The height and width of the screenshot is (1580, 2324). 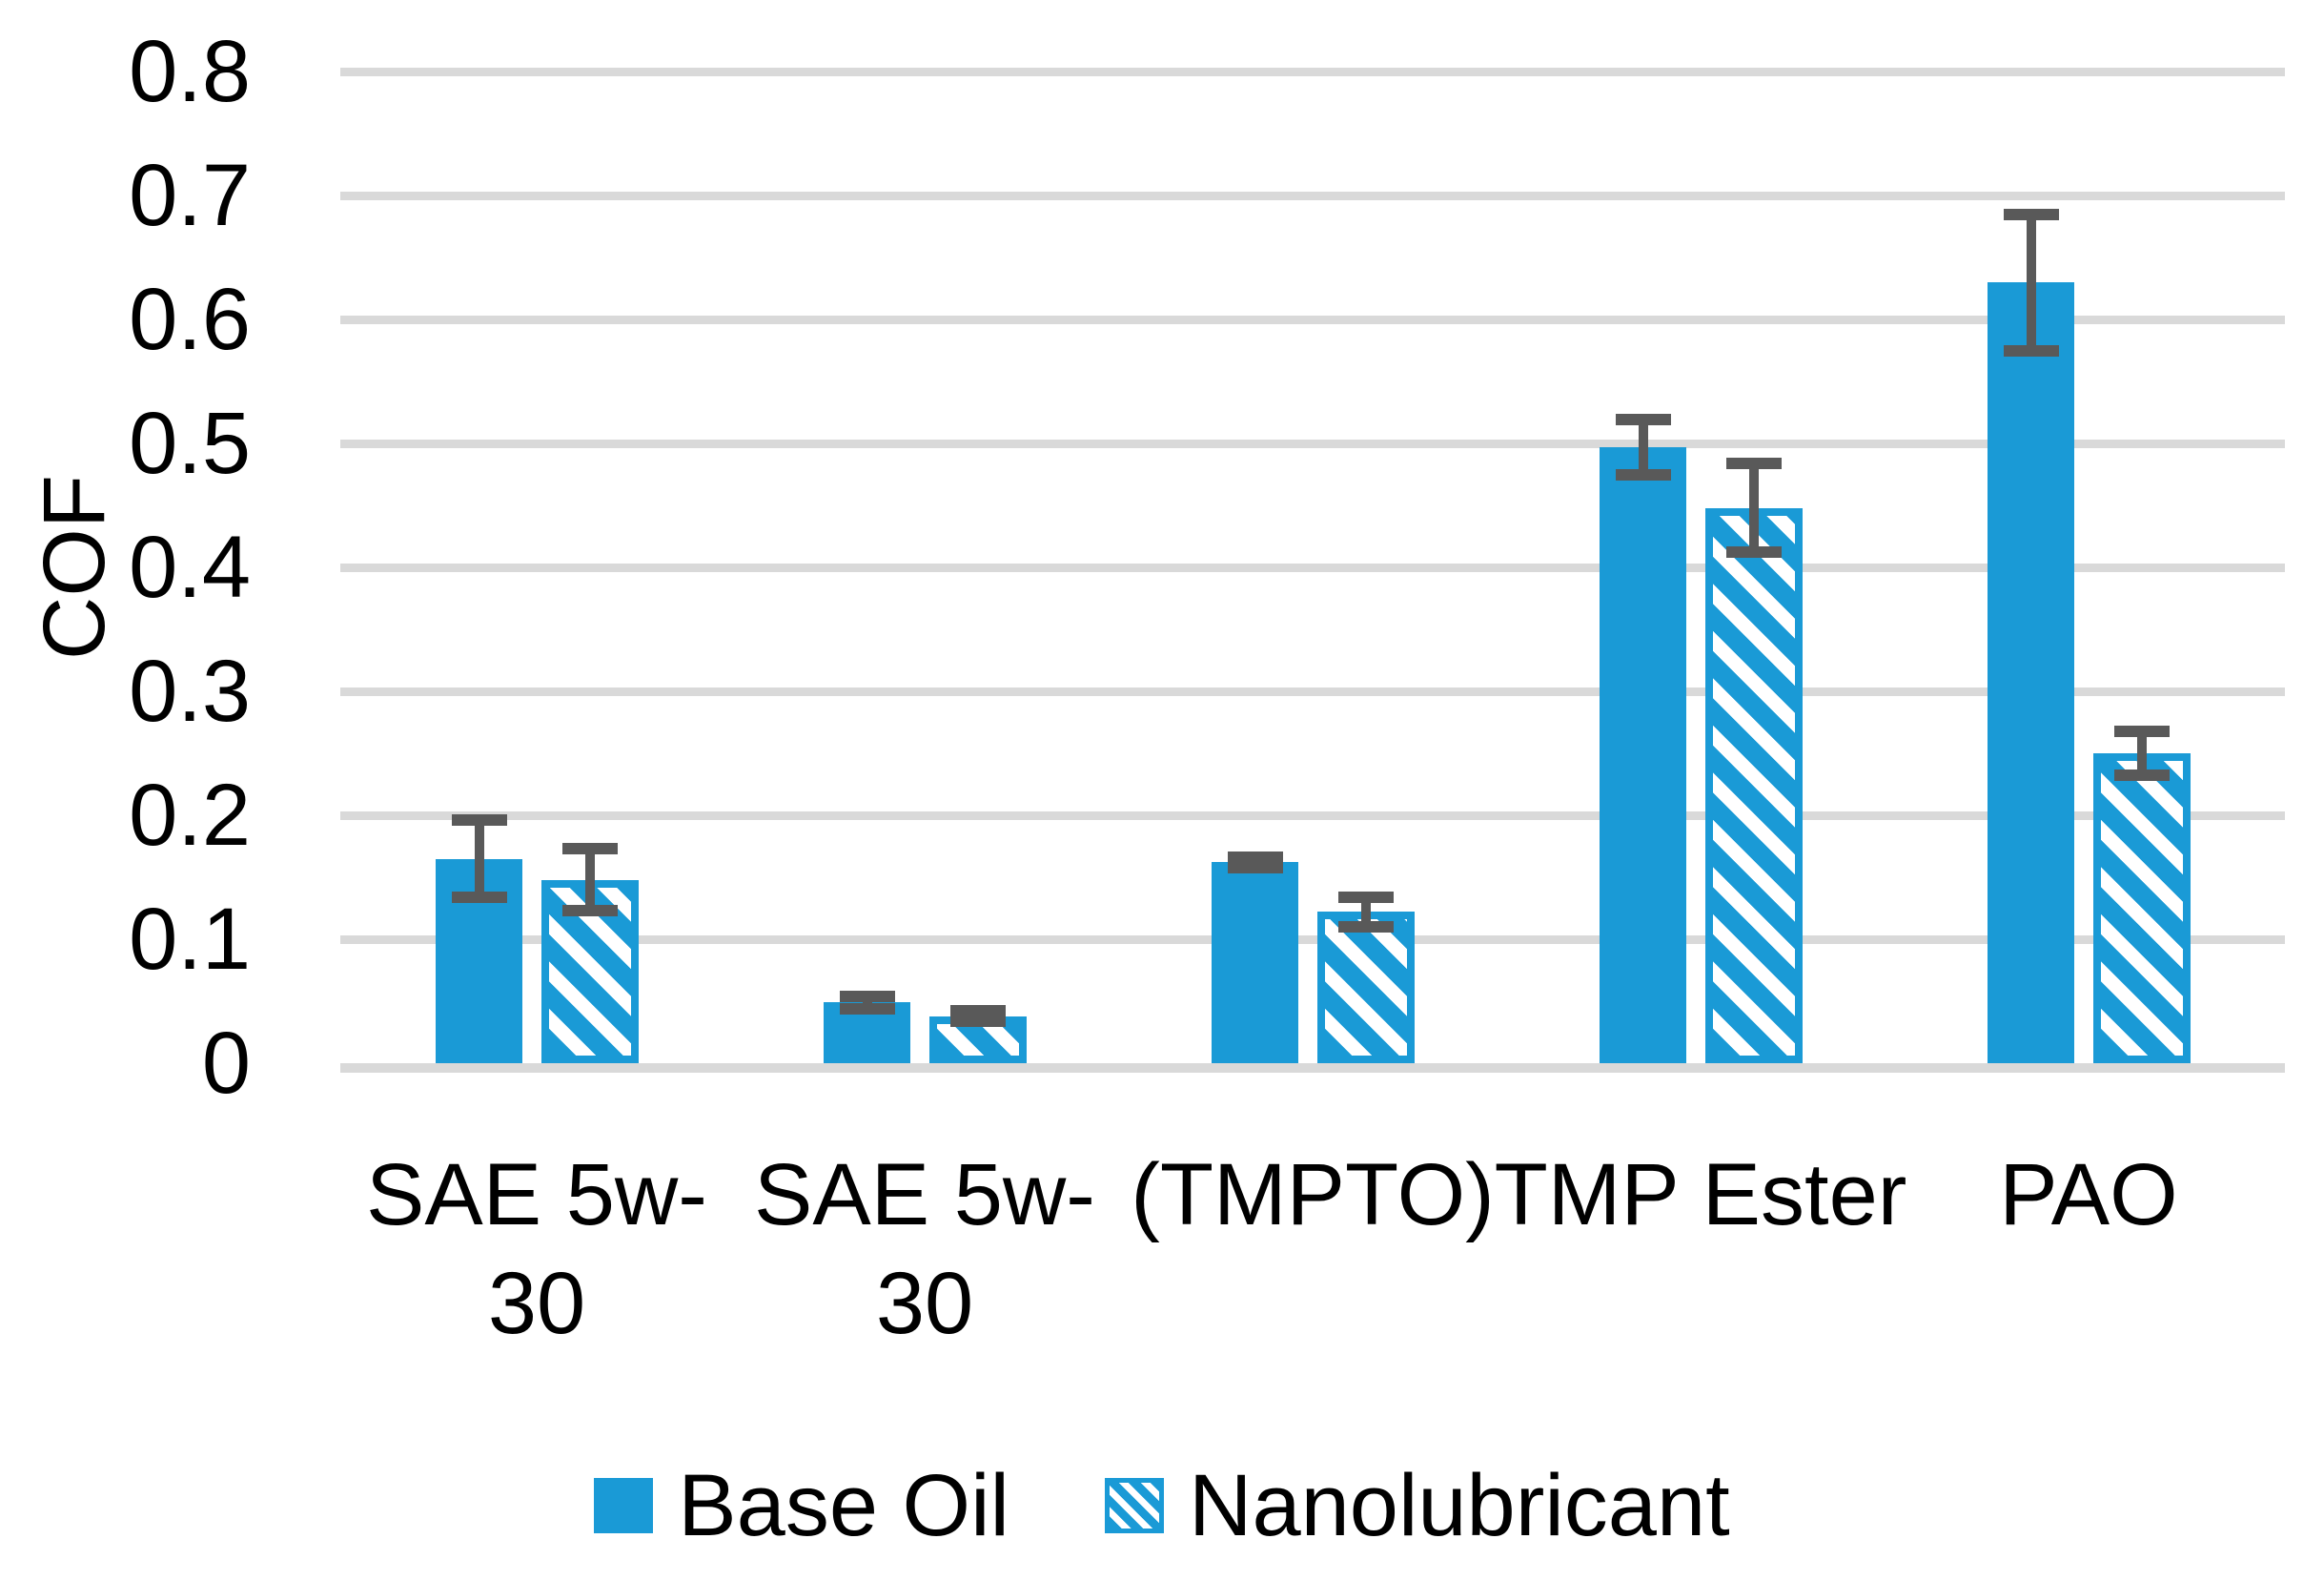 I want to click on x-axis-label-5: PAO, so click(x=2088, y=1195).